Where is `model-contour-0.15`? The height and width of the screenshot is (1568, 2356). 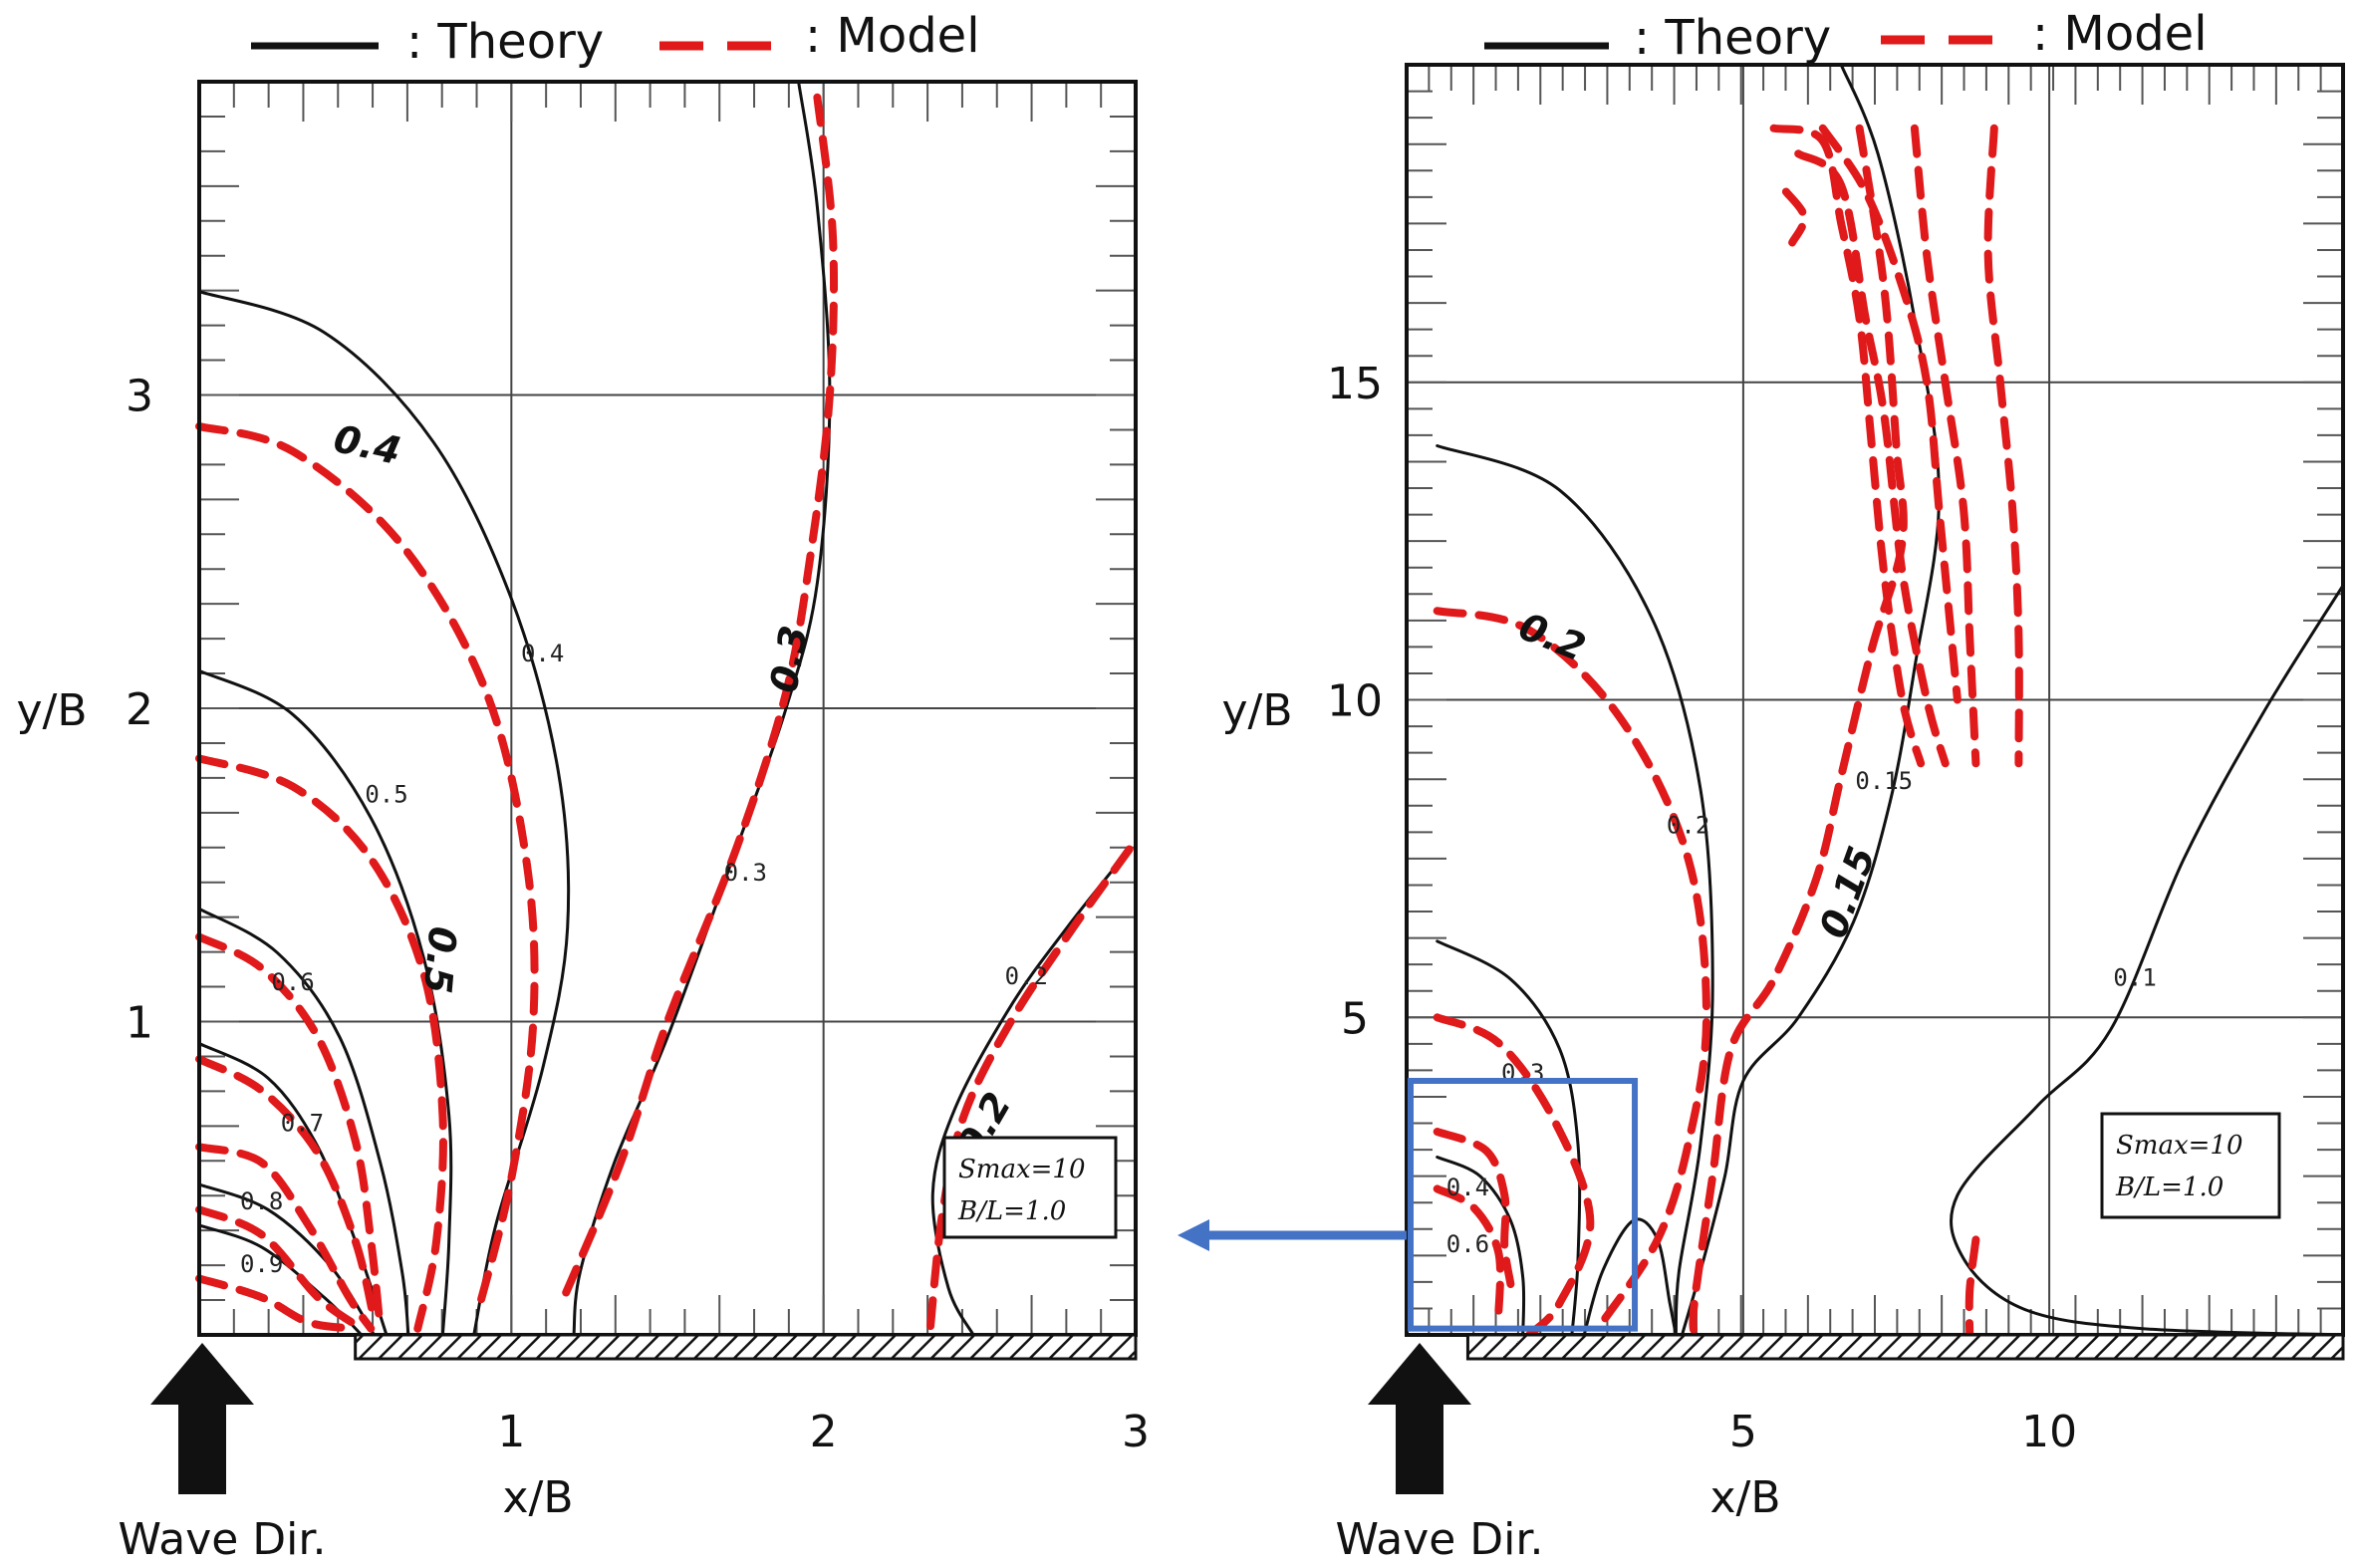
model-contour-0.15 is located at coordinates (1799, 731).